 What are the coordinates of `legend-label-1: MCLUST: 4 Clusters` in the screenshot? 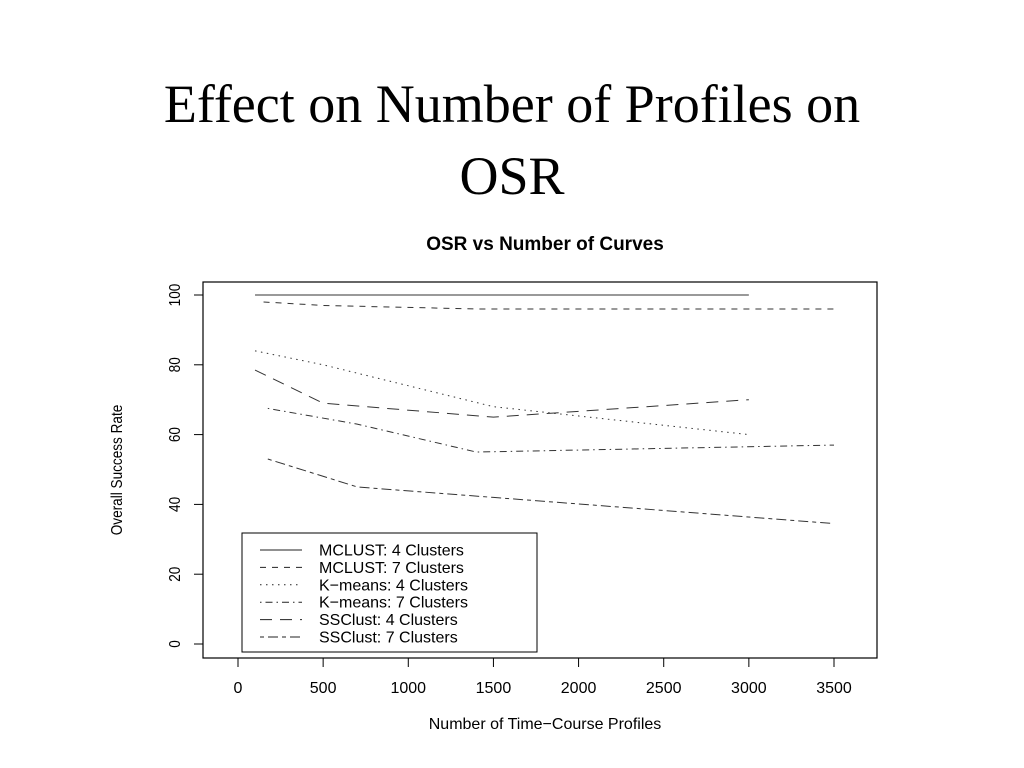 It's located at (391, 551).